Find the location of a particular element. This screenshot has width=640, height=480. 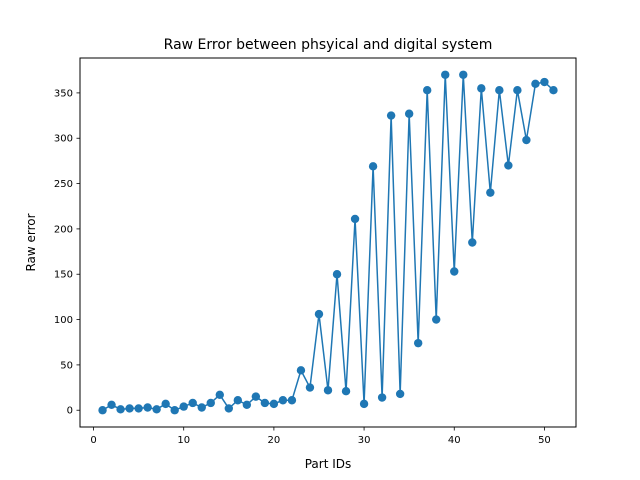

y-tick-label: 0 is located at coordinates (70, 411).